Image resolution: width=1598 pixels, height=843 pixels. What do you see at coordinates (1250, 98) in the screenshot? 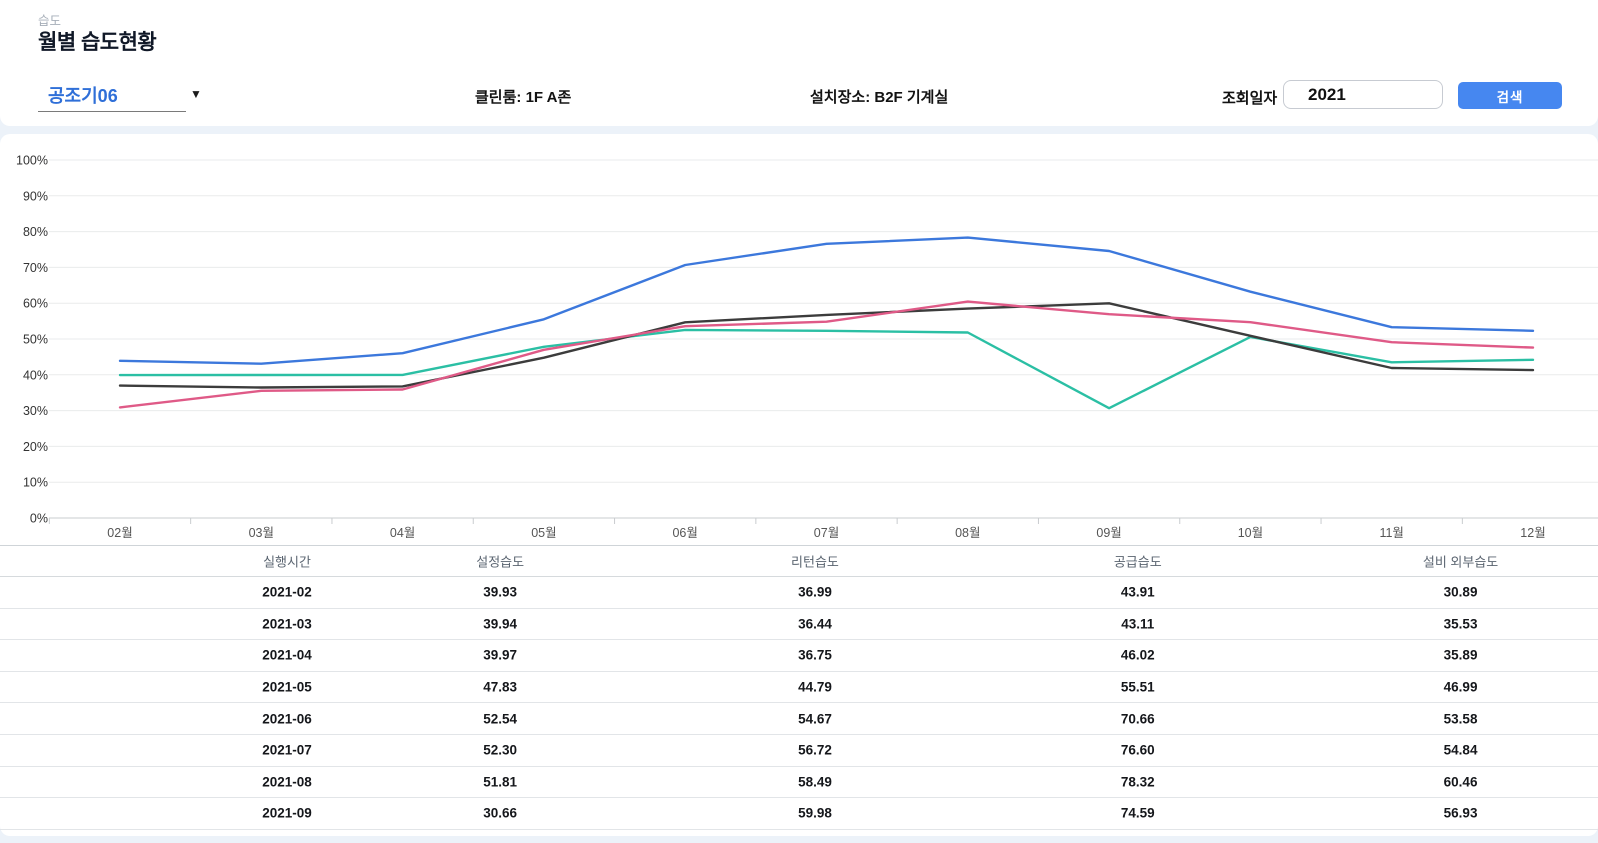
I see `query-date-label: 조회일자` at bounding box center [1250, 98].